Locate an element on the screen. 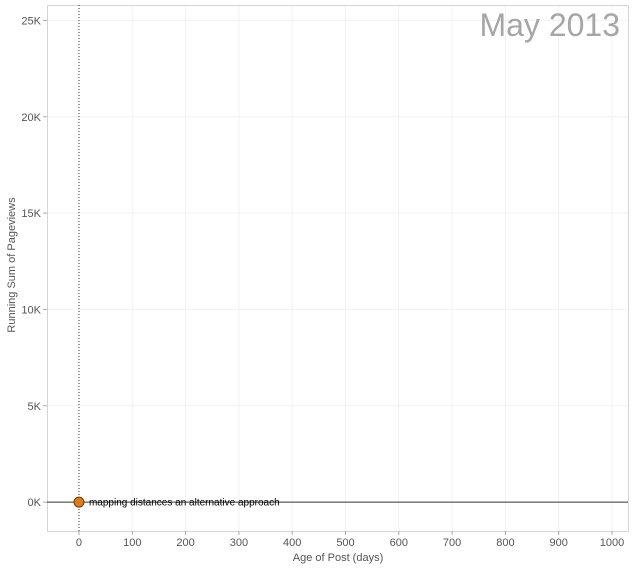 Image resolution: width=632 pixels, height=568 pixels. x-tick-label: 100 is located at coordinates (132, 543).